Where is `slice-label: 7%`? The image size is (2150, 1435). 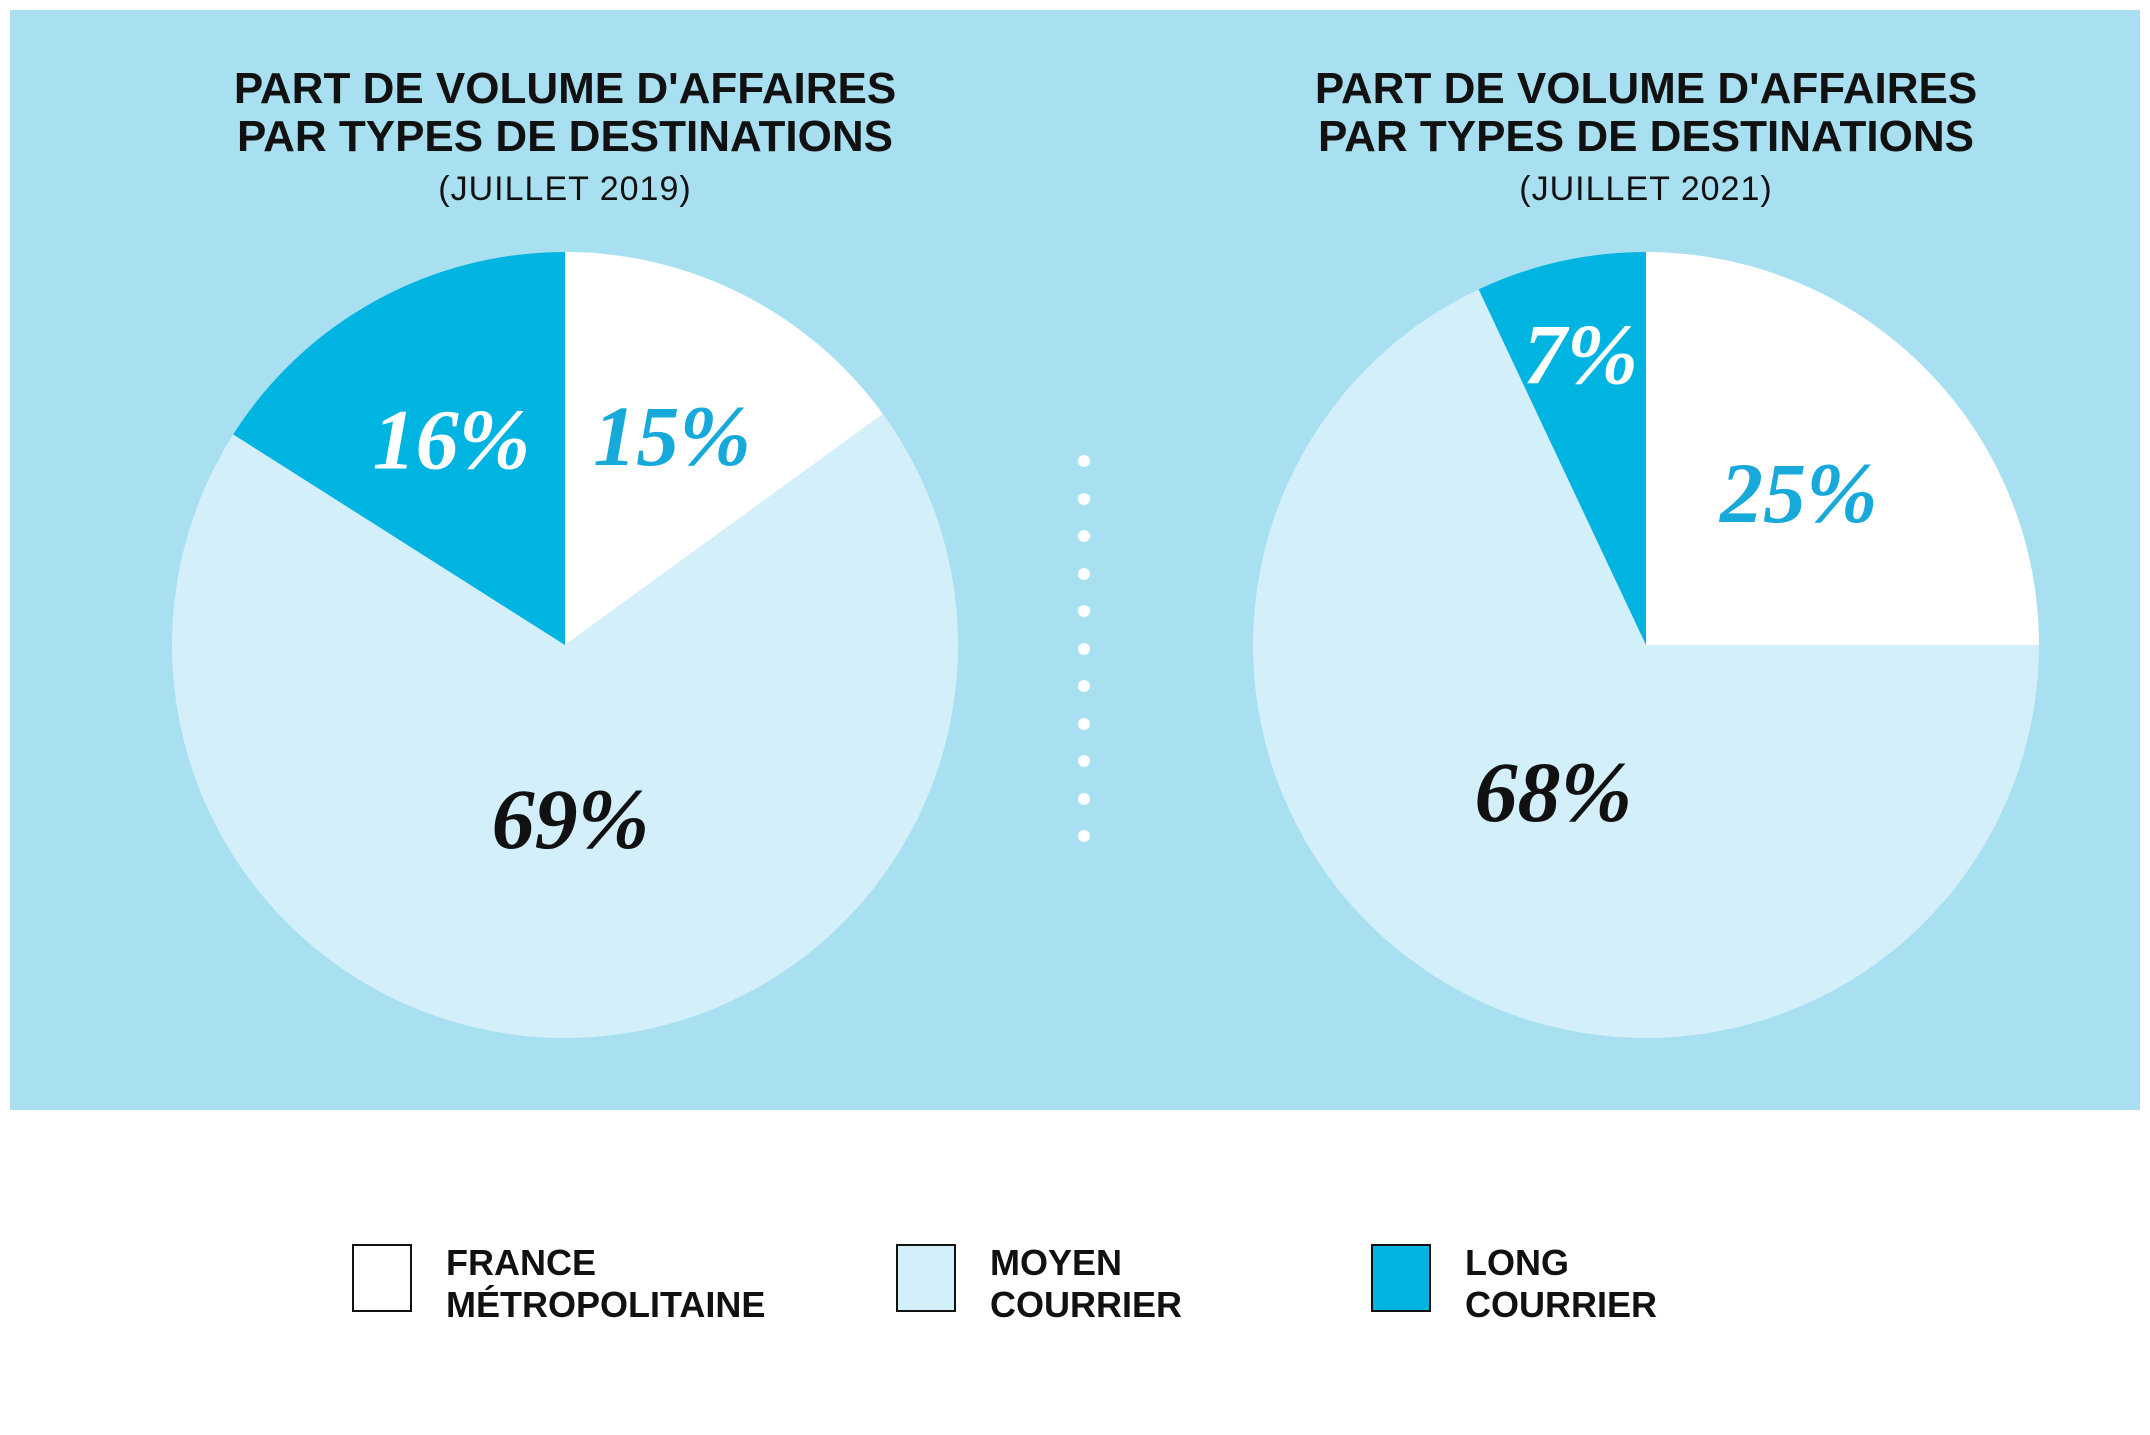
slice-label: 7% is located at coordinates (1581, 355).